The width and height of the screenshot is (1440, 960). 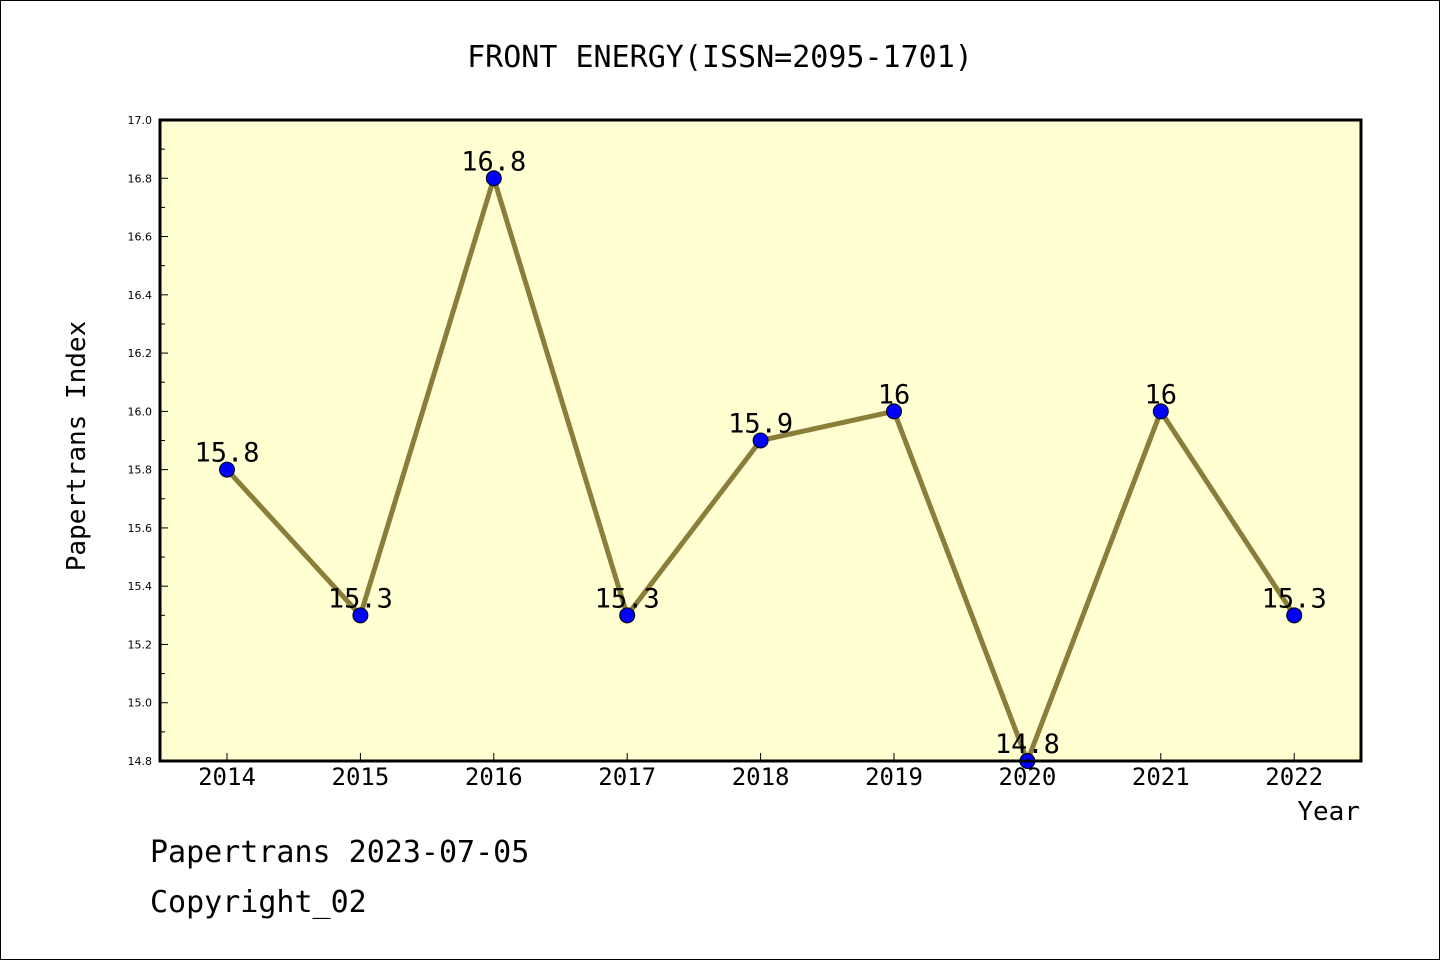 What do you see at coordinates (140, 295) in the screenshot?
I see `y-tick-label: 16.4` at bounding box center [140, 295].